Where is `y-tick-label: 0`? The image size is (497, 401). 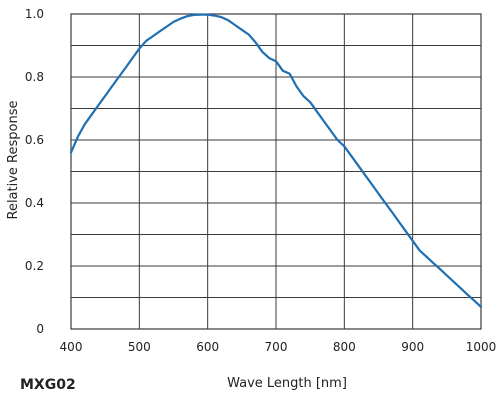 y-tick-label: 0 is located at coordinates (40, 329).